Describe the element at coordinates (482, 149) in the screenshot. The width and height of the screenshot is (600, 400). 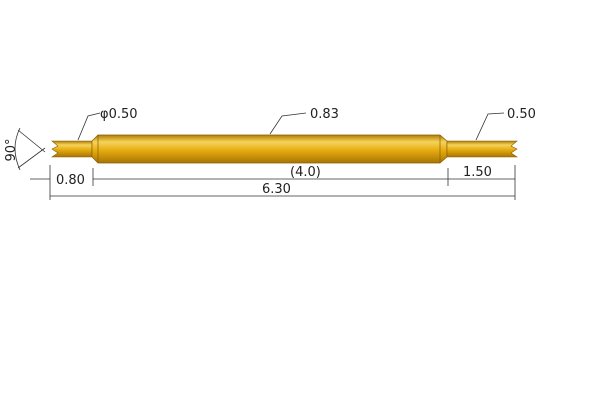
I see `right-plunger` at that location.